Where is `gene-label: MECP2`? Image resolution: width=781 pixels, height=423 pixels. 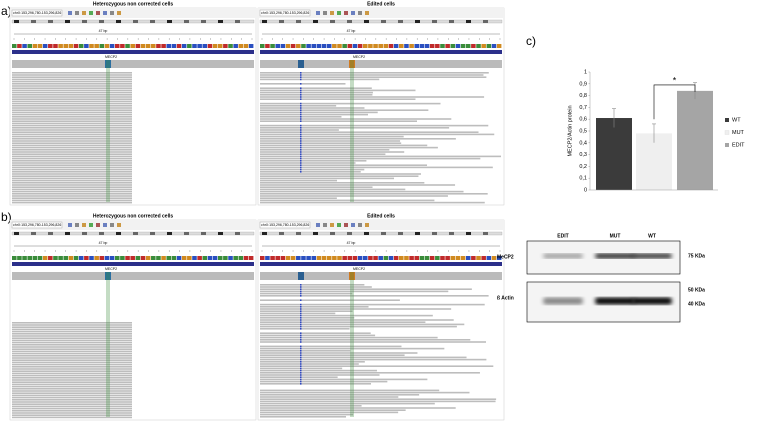 gene-label: MECP2 is located at coordinates (359, 269).